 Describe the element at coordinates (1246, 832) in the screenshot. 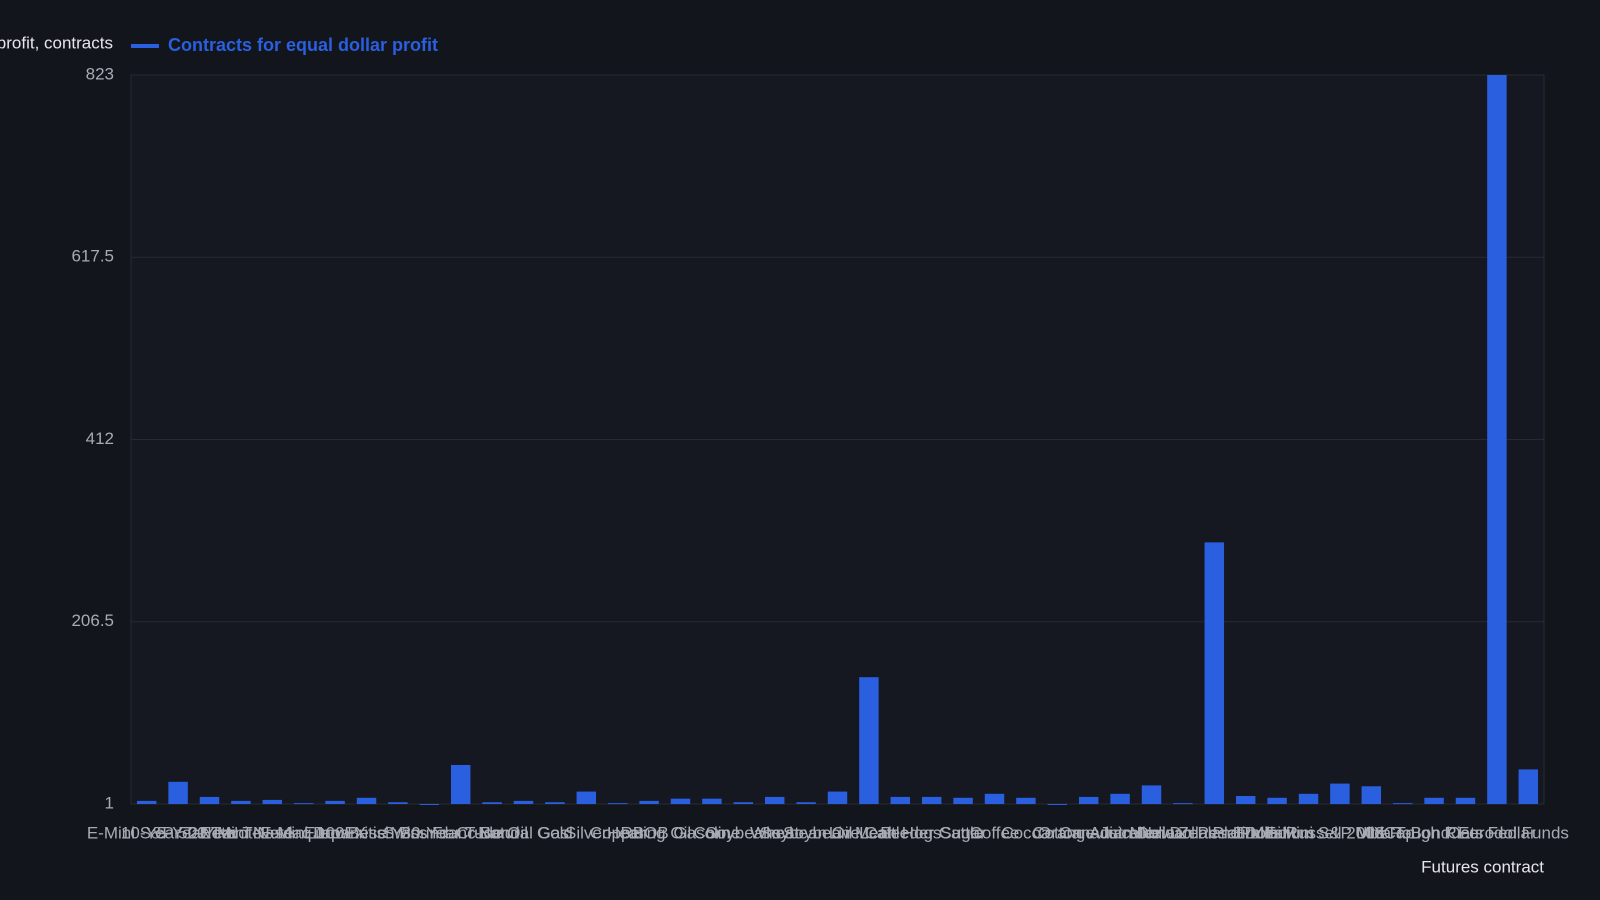

I see `x-tick-label: Platinum` at that location.